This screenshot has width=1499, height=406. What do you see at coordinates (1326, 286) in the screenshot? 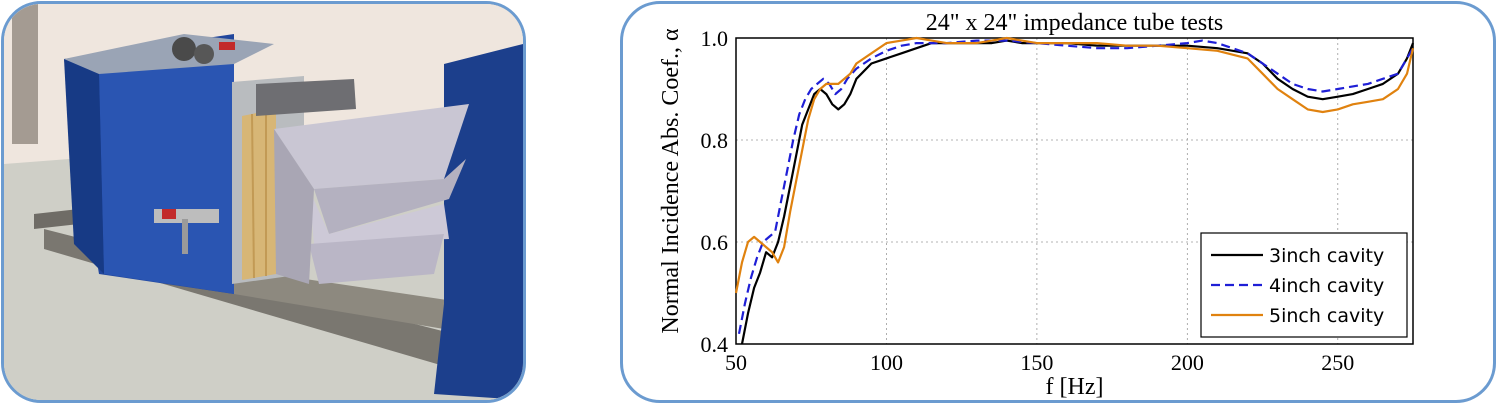
I see `legend-label: 4inch cavity` at bounding box center [1326, 286].